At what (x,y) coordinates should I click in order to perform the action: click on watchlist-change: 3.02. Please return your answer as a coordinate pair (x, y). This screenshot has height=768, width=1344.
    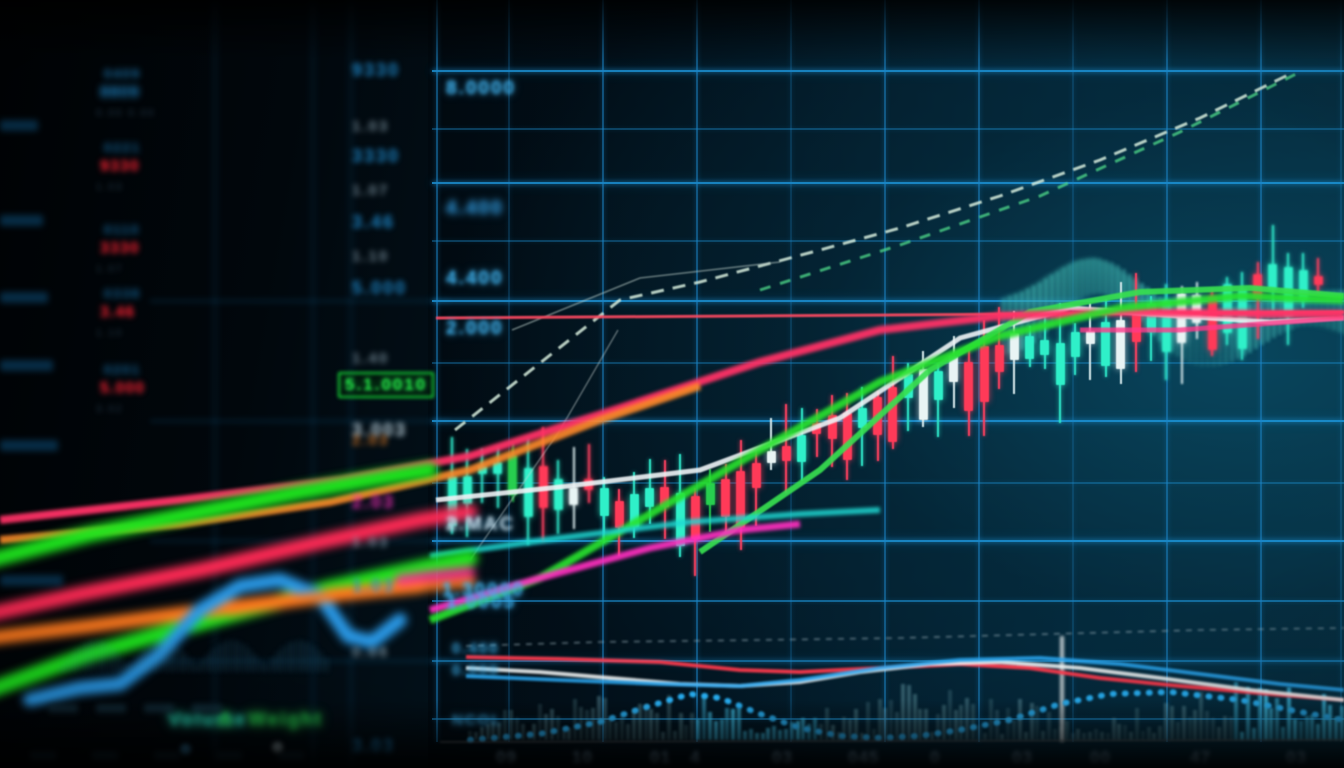
    Looking at the image, I should click on (110, 409).